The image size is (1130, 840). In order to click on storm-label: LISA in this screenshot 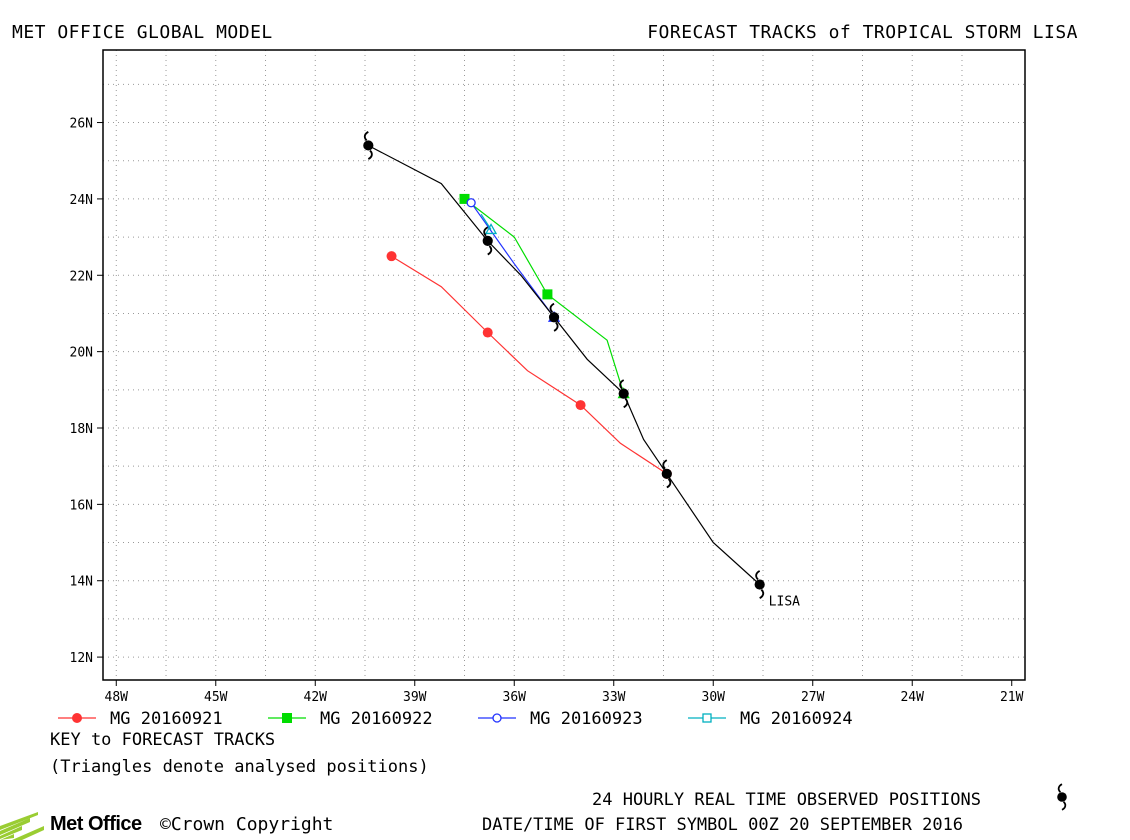, I will do `click(784, 602)`.